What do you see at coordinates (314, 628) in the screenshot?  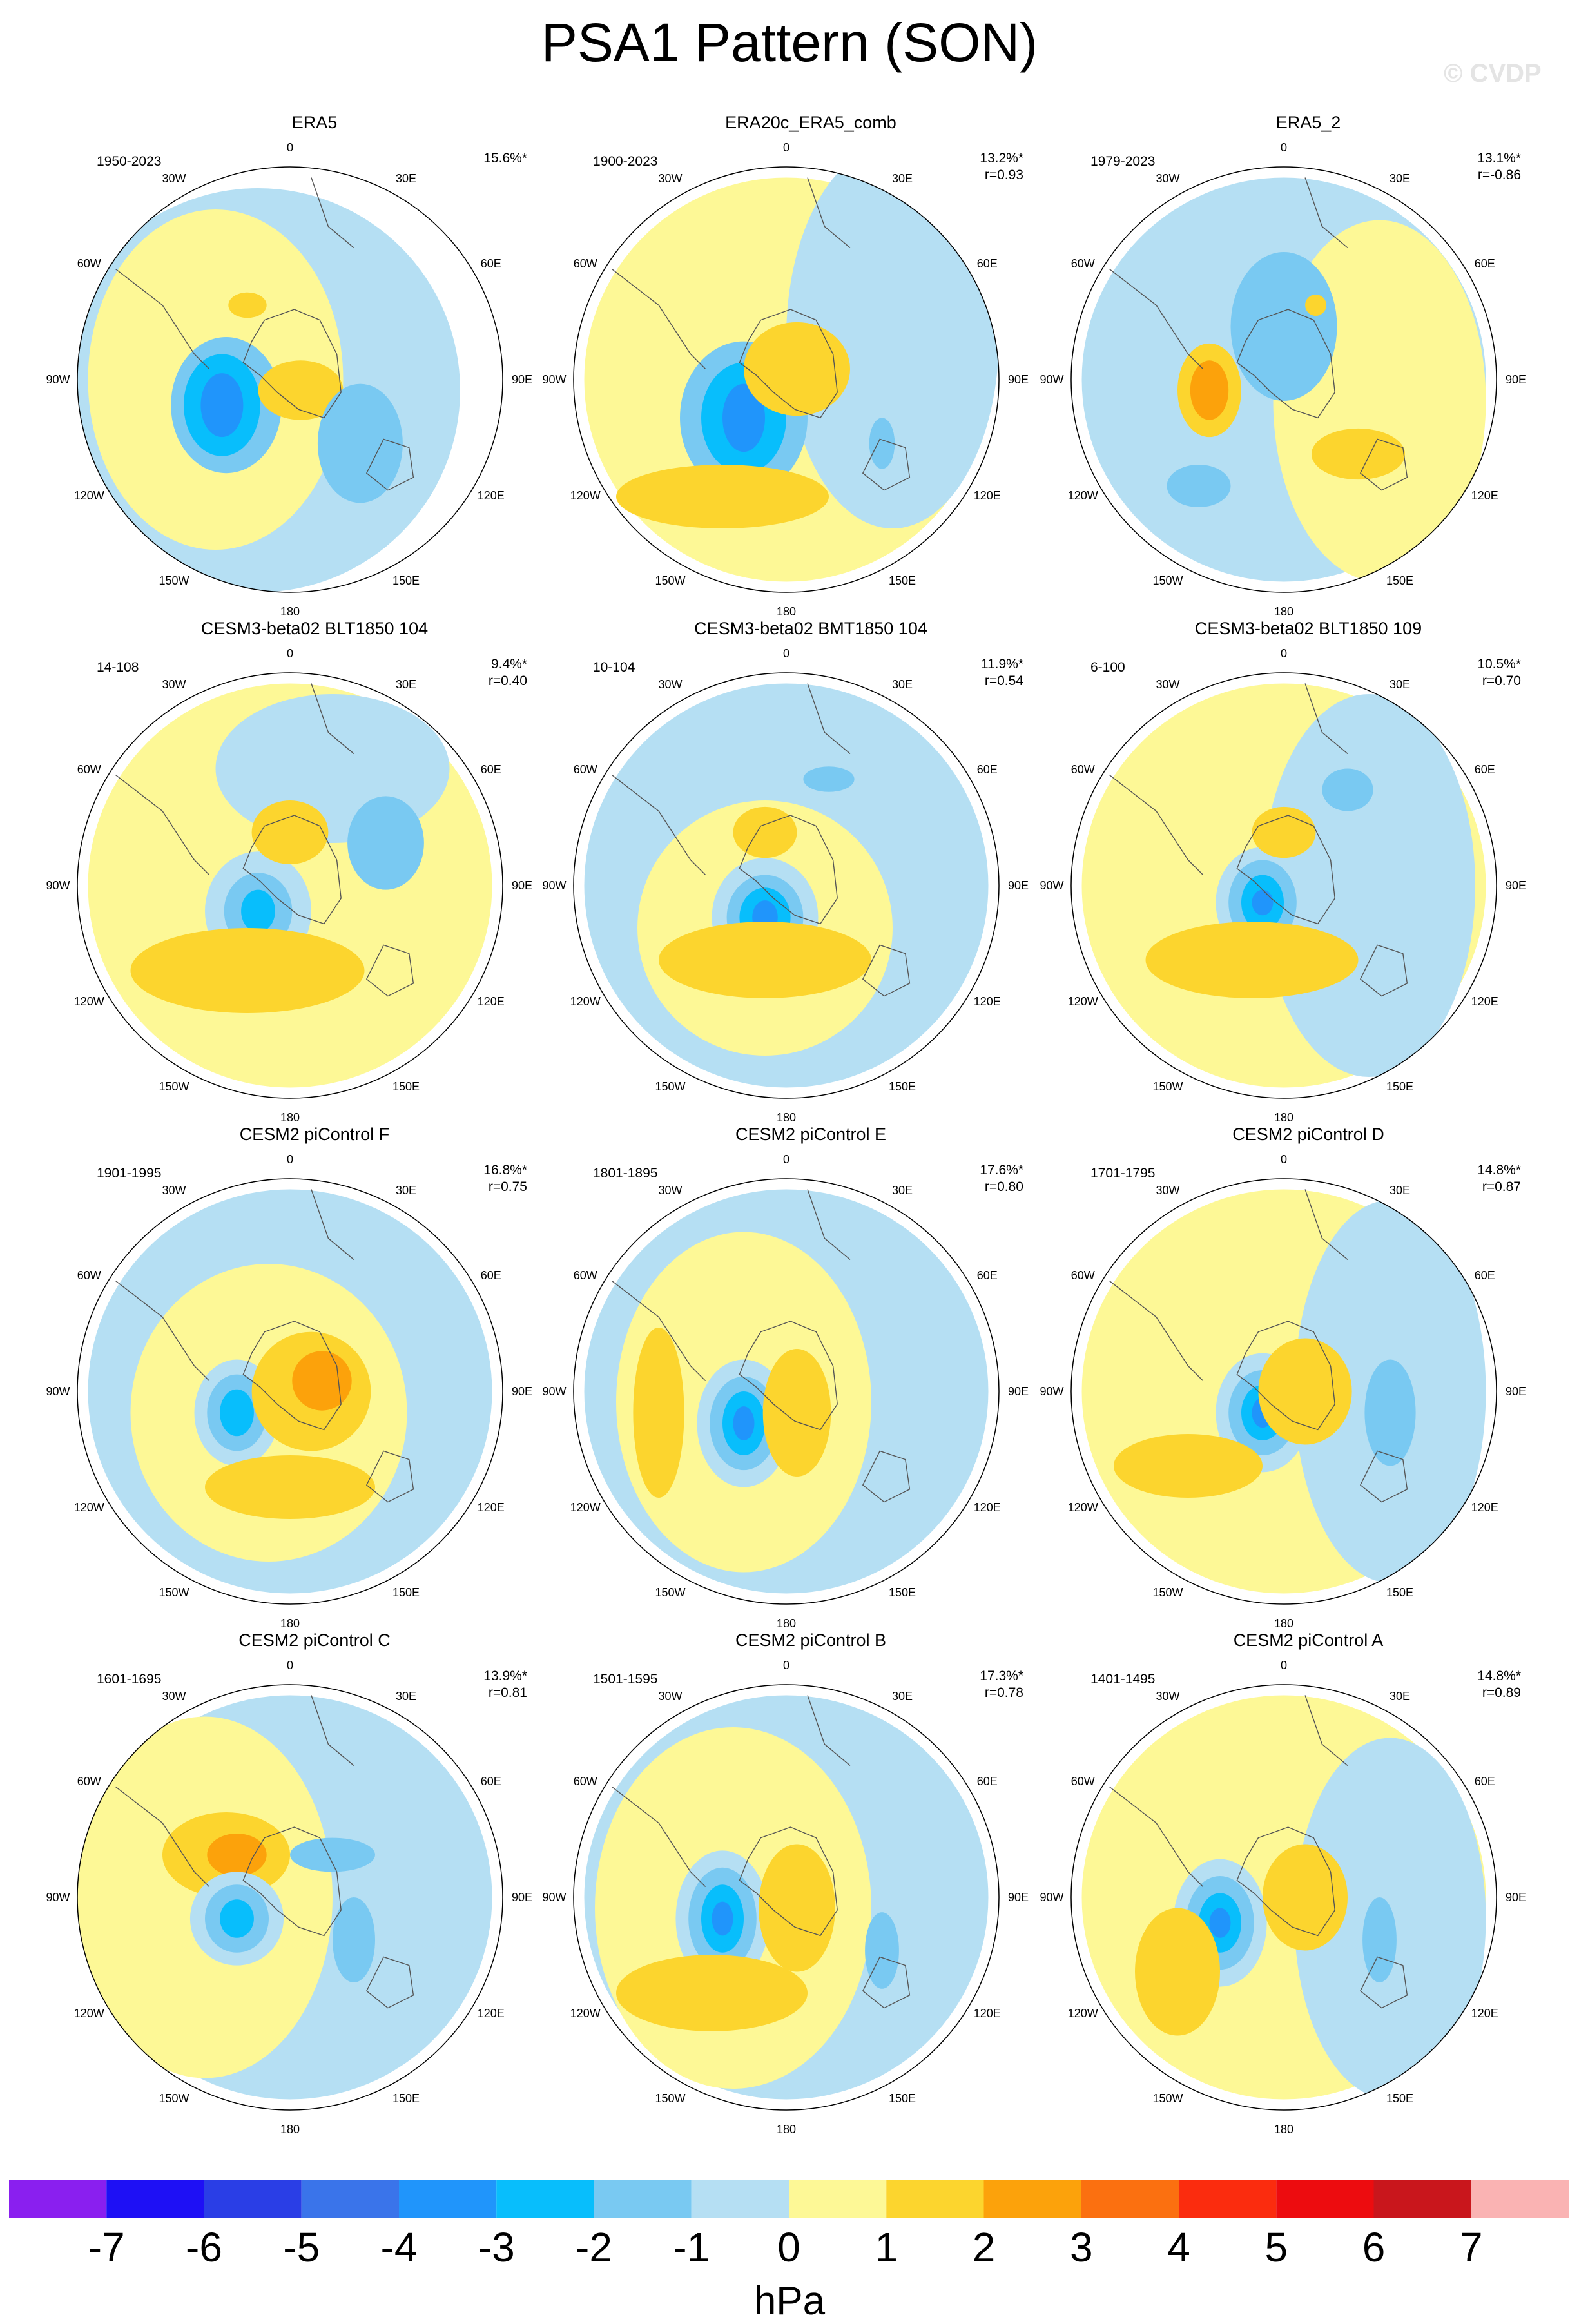 I see `panel-title: CESM3-beta02 BLT1850 104` at bounding box center [314, 628].